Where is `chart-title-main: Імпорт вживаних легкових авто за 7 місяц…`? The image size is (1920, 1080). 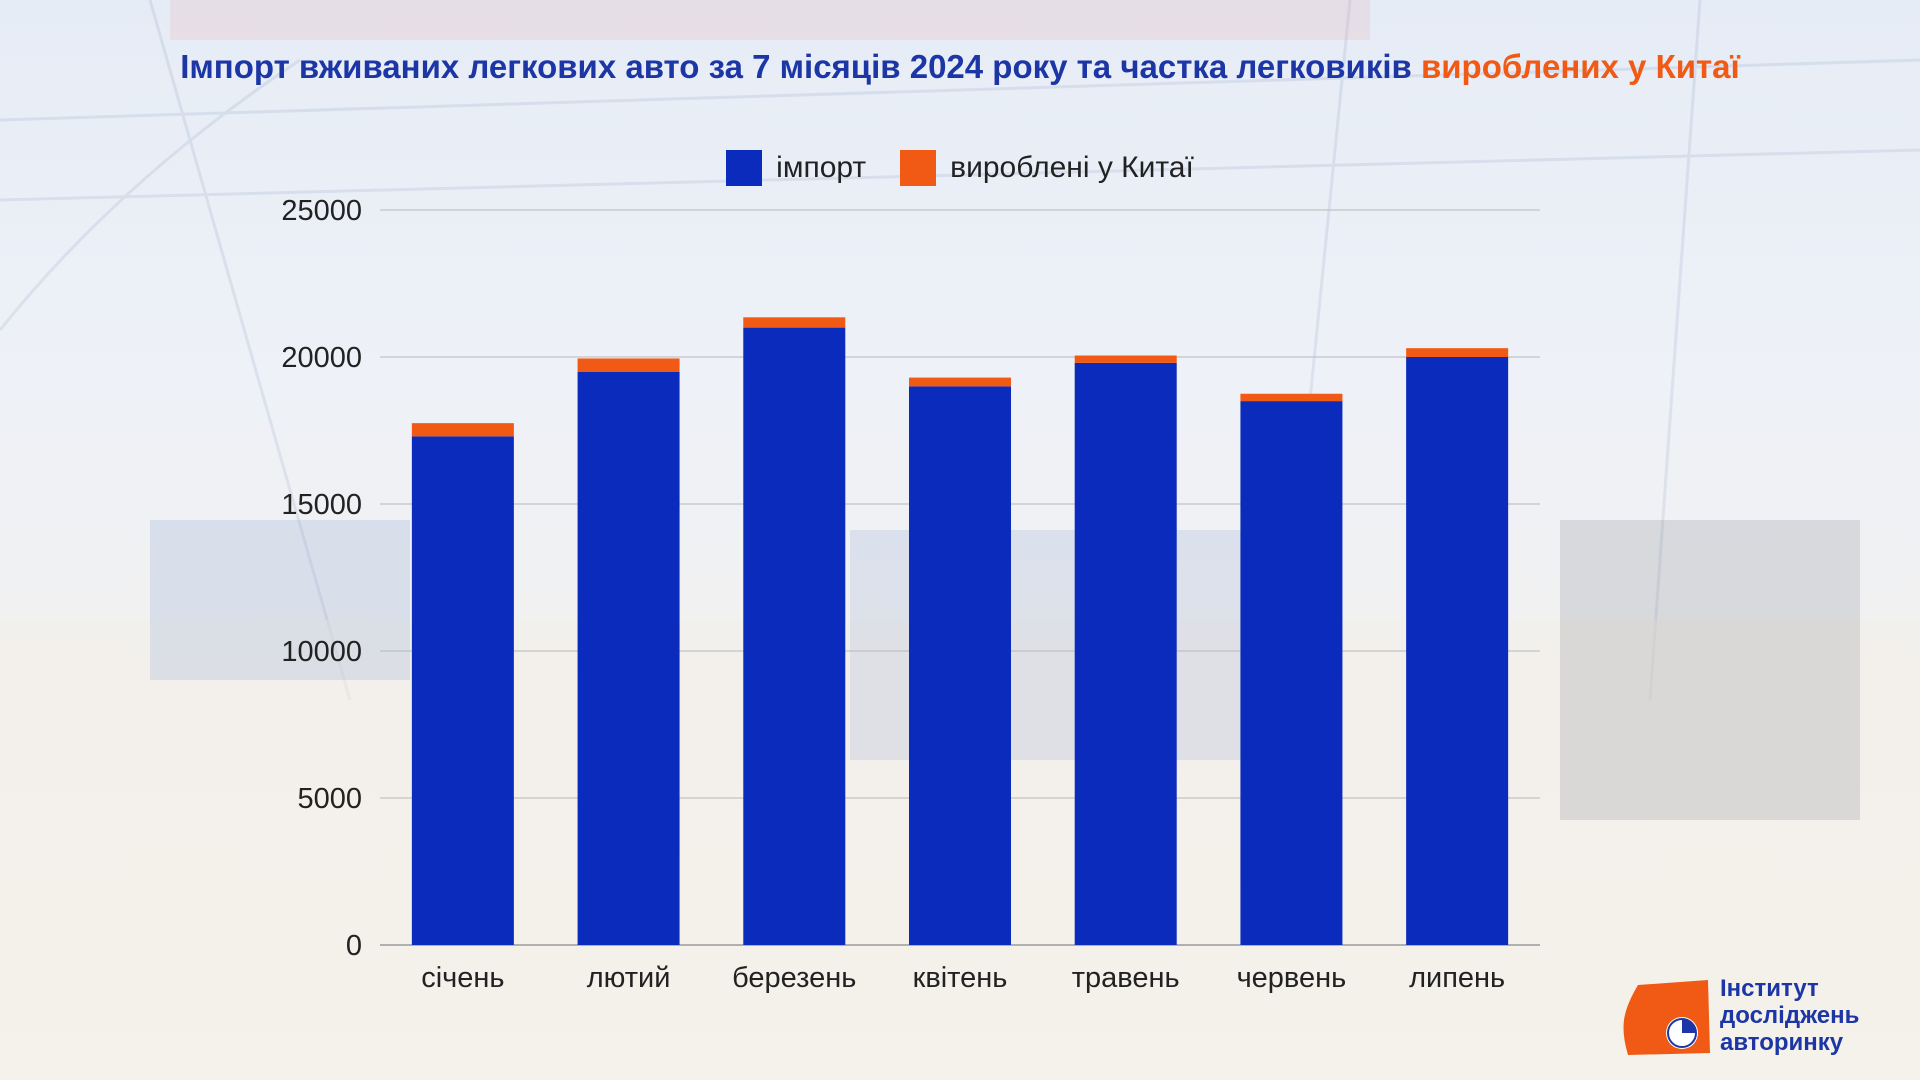
chart-title-main: Імпорт вживаних легкових авто за 7 місяц… is located at coordinates (796, 66).